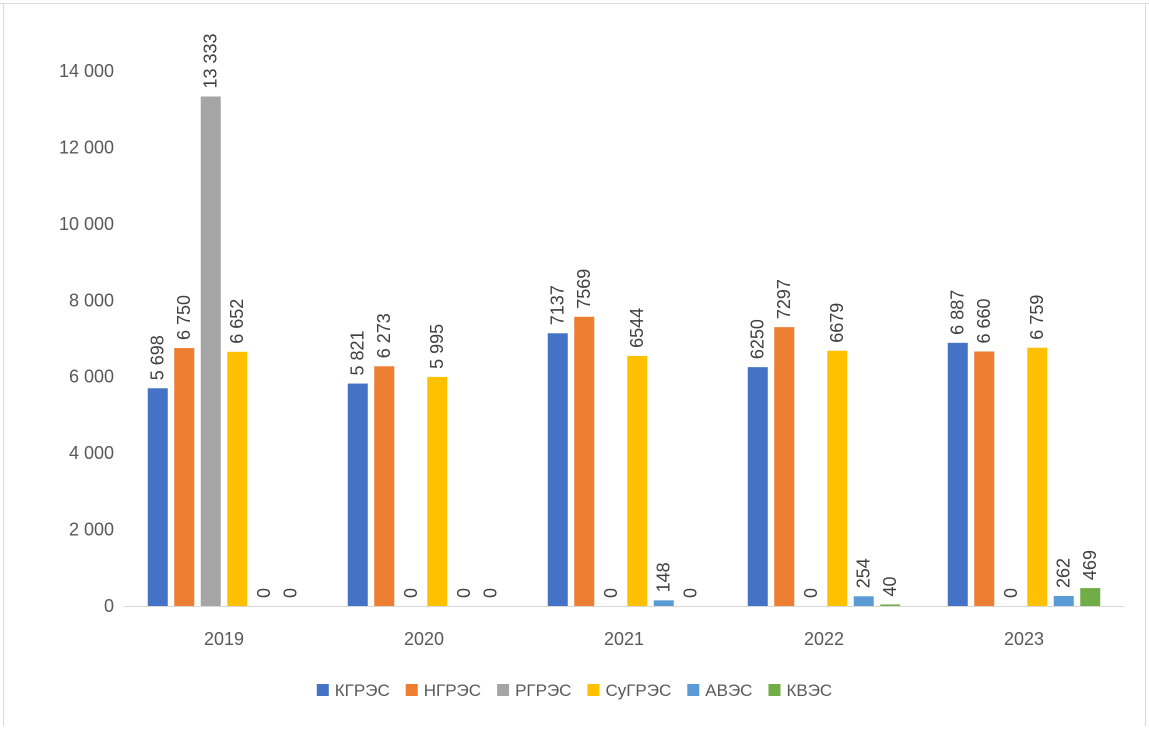 The height and width of the screenshot is (731, 1149). I want to click on bar-data-label: 6250, so click(758, 339).